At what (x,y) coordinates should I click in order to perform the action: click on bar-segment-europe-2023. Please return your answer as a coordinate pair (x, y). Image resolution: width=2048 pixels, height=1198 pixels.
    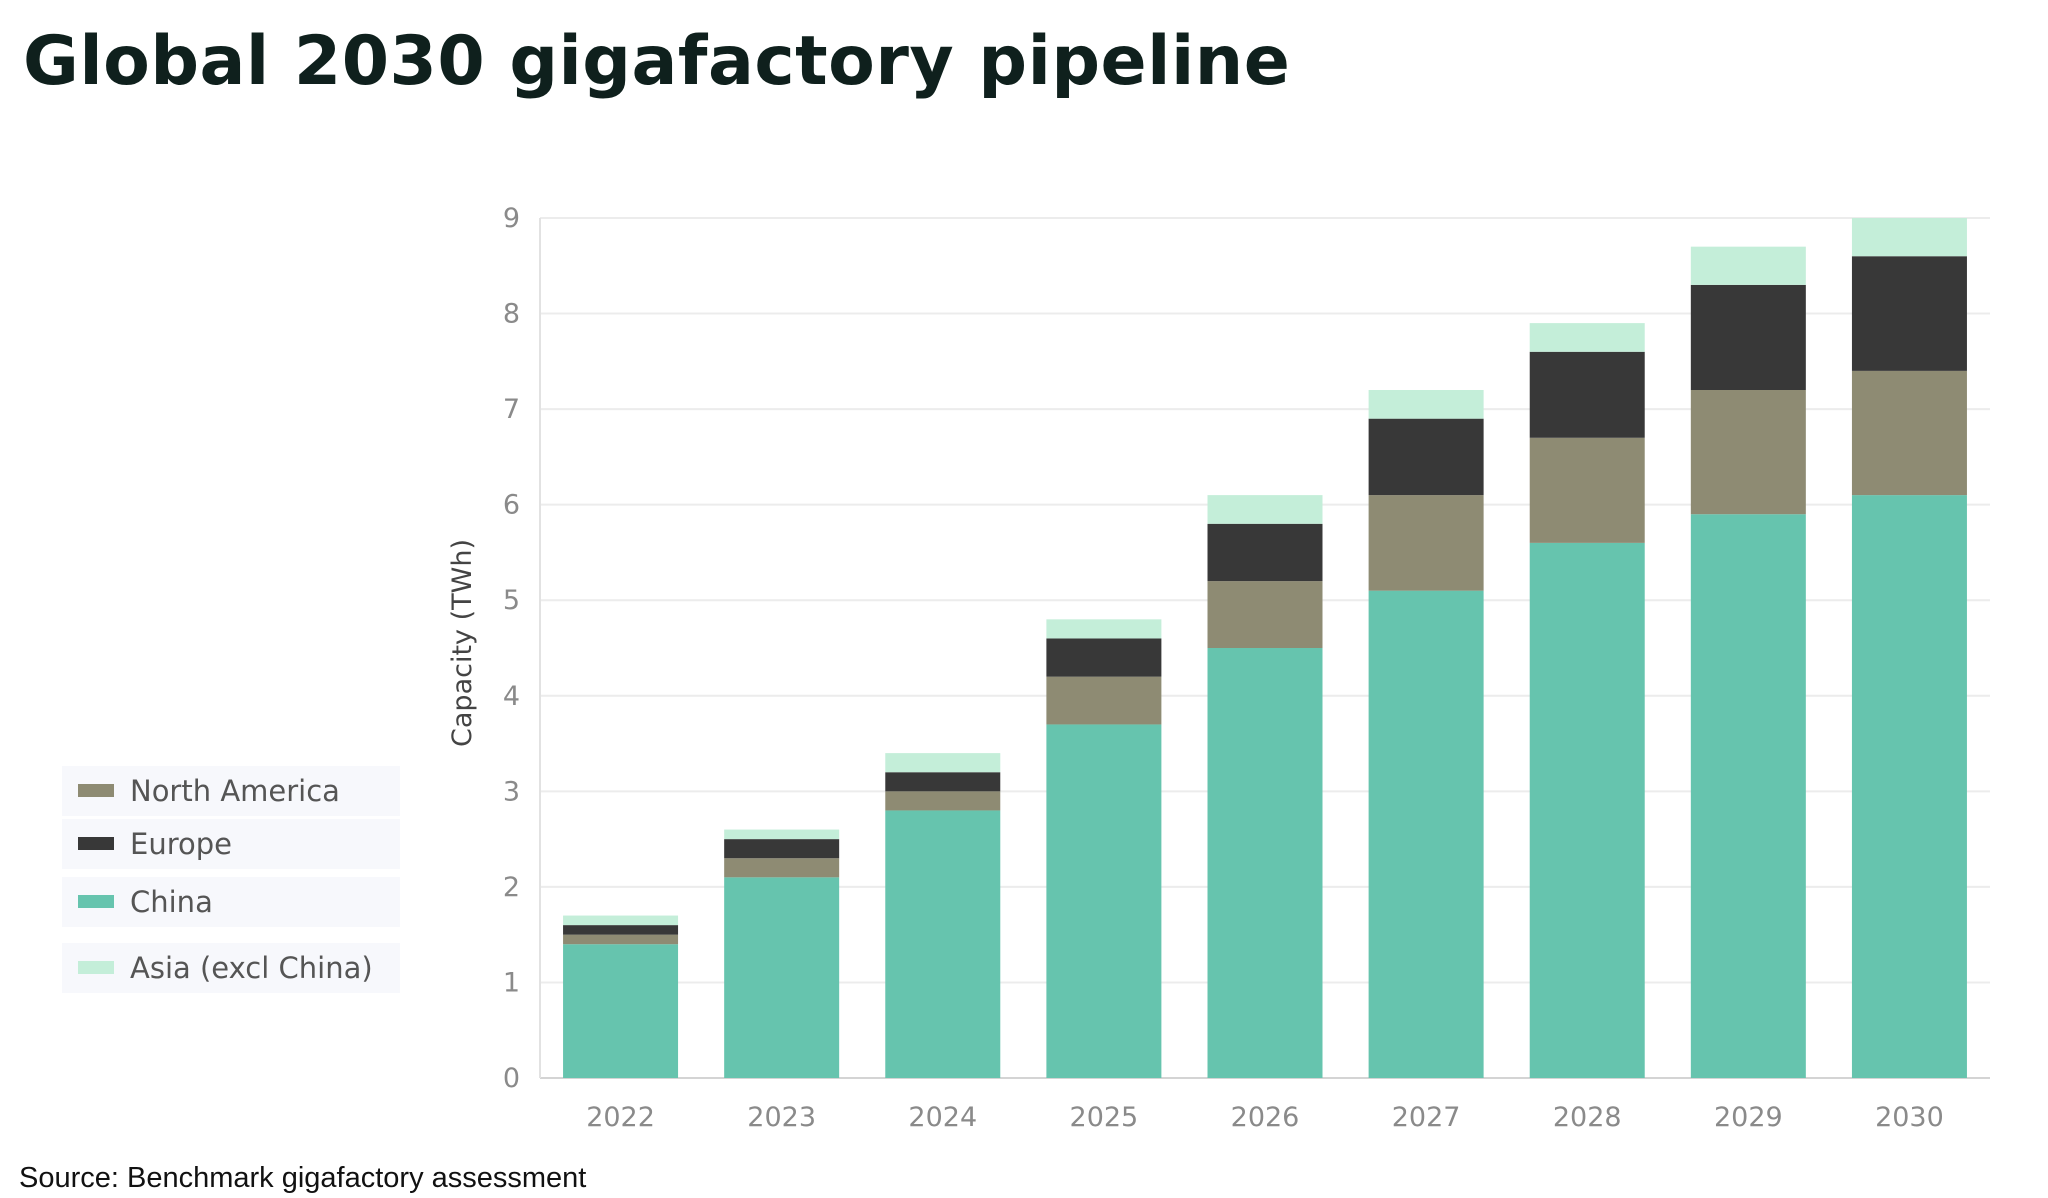
    Looking at the image, I should click on (782, 849).